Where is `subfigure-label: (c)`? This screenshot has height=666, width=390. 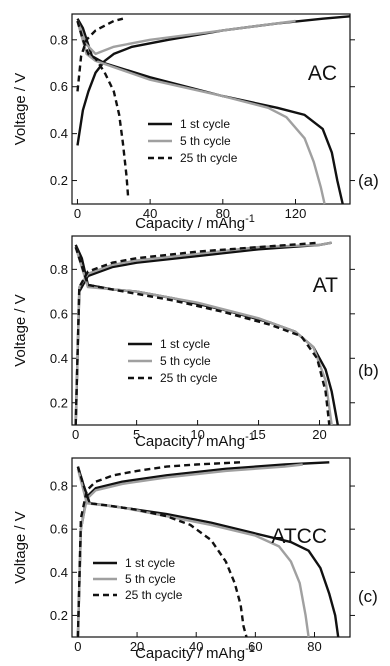 subfigure-label: (c) is located at coordinates (368, 596).